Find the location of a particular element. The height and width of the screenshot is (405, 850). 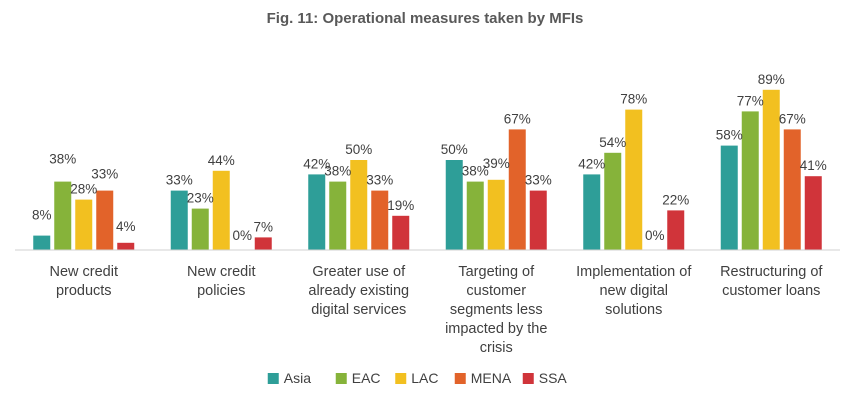

data-label-eac-3: 38% is located at coordinates (475, 171).